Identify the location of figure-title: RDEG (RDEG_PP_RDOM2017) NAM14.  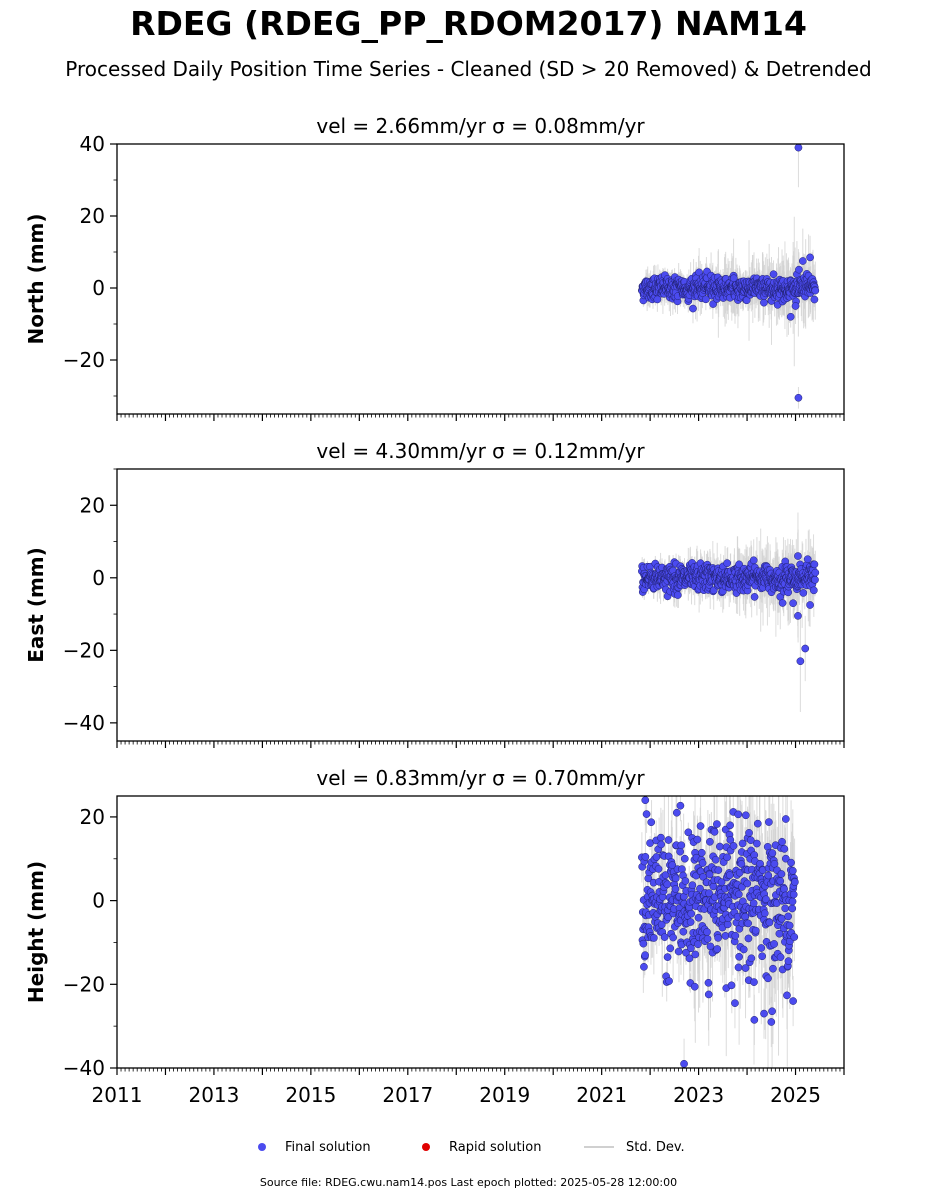
(468, 23).